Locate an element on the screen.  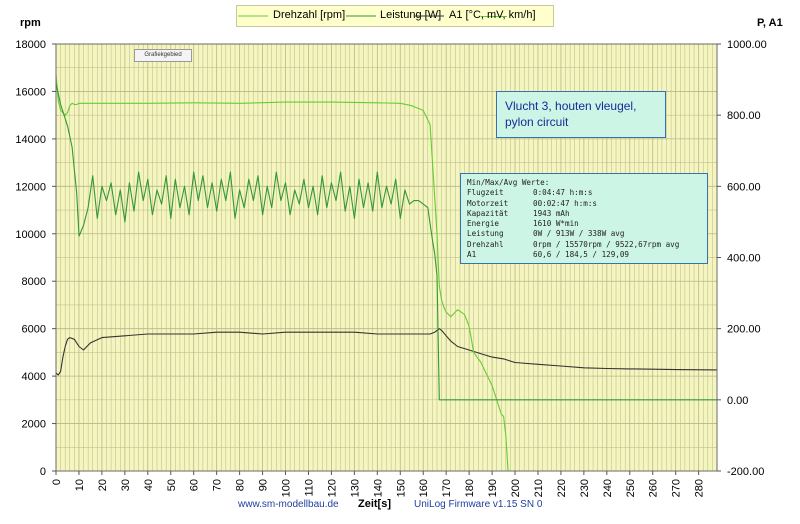
x-axis-title: Zeit[s] is located at coordinates (374, 504).